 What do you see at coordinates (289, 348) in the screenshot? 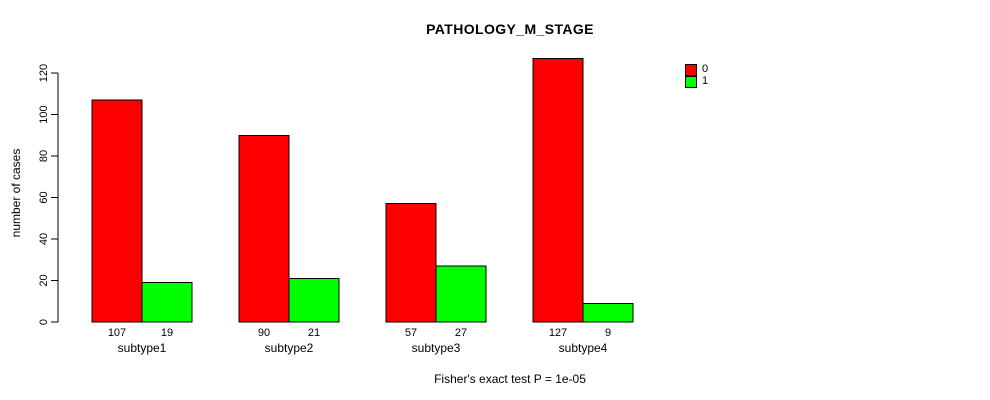
I see `category-label-subtype2: subtype2` at bounding box center [289, 348].